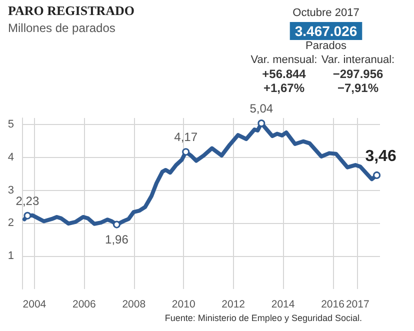 The image size is (414, 331). Describe the element at coordinates (117, 239) in the screenshot. I see `annotation: 1,96` at that location.